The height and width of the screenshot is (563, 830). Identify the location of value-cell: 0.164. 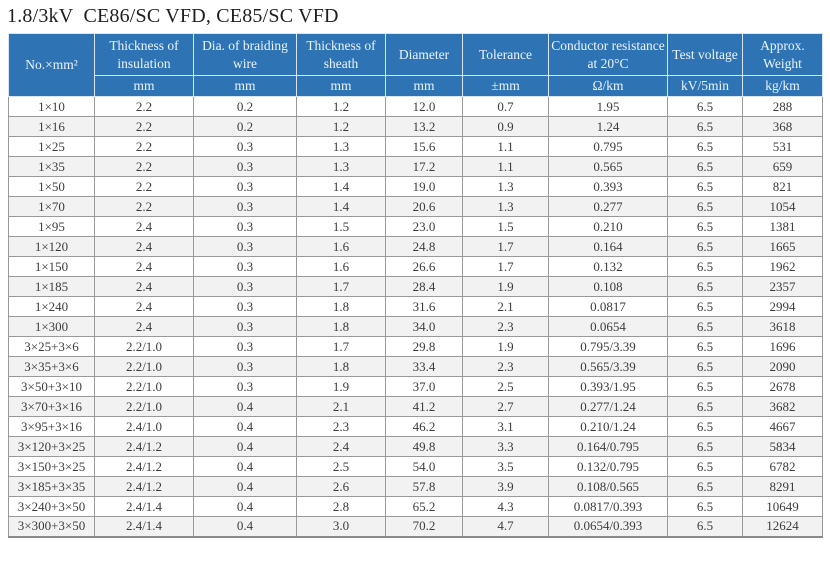
(608, 246).